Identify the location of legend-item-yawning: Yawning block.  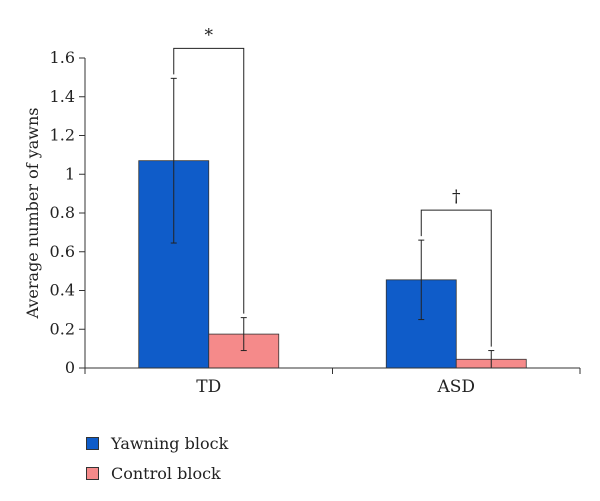
(157, 443).